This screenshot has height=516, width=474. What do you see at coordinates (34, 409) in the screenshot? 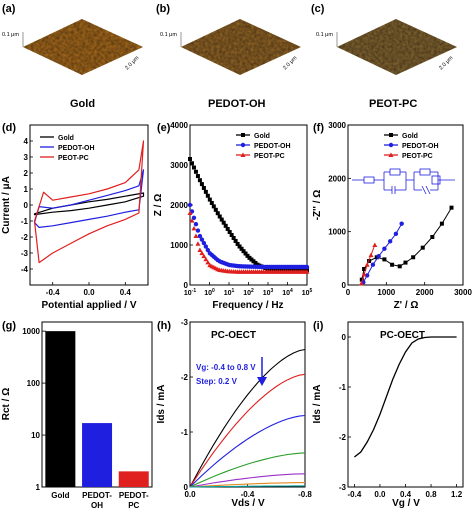
I see `axis-ticks-g: 1 10 100 1000` at bounding box center [34, 409].